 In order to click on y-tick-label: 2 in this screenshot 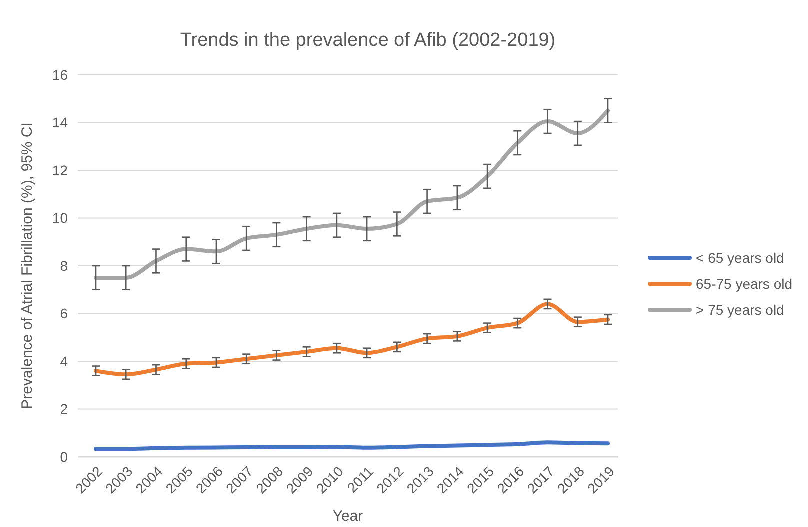, I will do `click(64, 409)`.